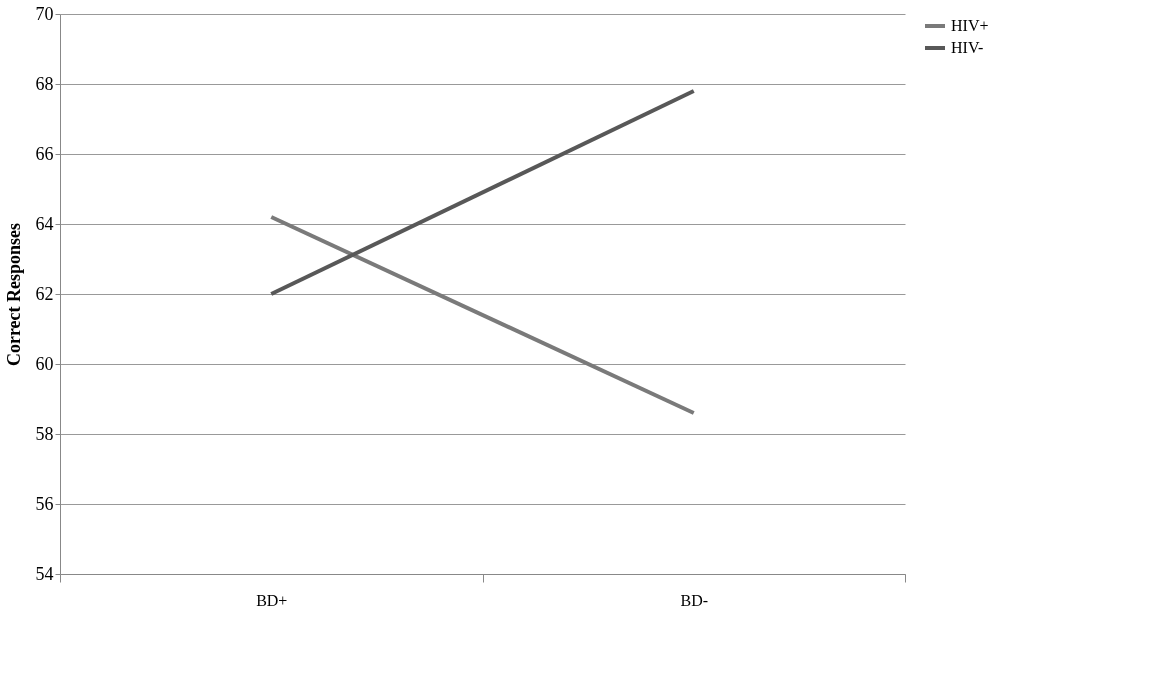 The height and width of the screenshot is (676, 1162). I want to click on y-tick-label: 60, so click(44, 363).